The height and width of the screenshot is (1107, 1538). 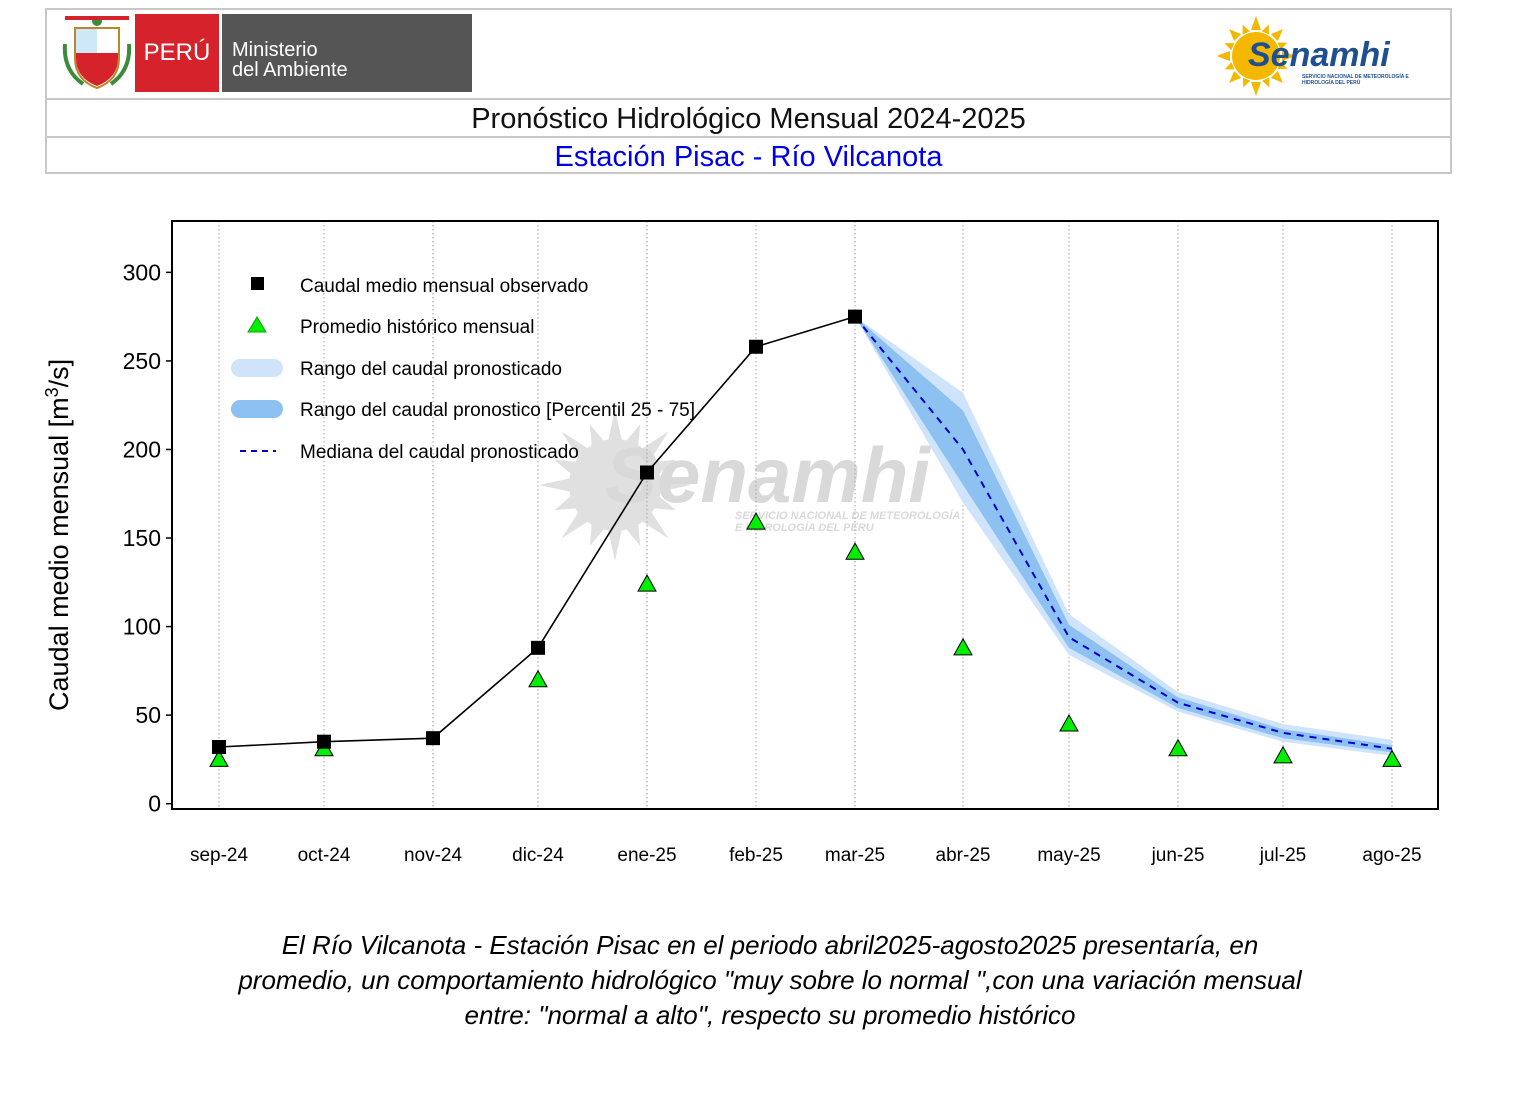 What do you see at coordinates (538, 855) in the screenshot?
I see `x-tick-label-dic-24: dic-24` at bounding box center [538, 855].